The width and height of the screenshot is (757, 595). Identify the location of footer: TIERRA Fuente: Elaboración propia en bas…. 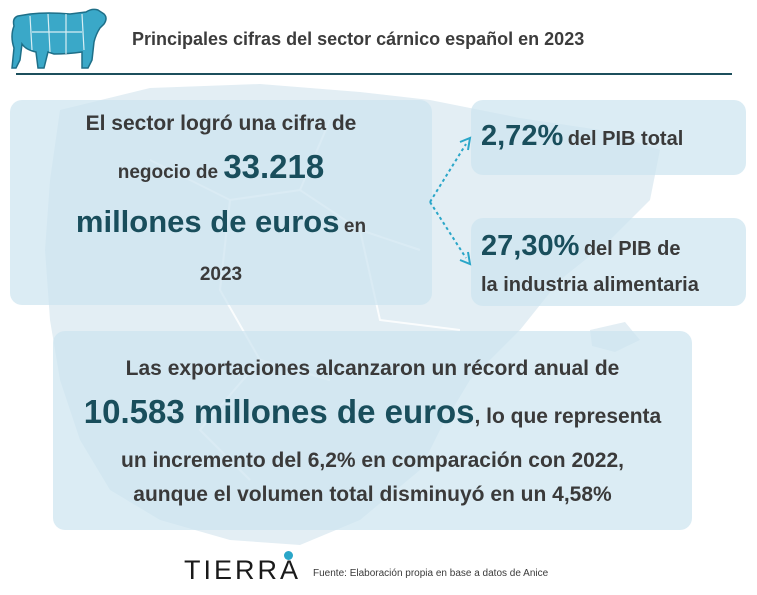
(378, 570).